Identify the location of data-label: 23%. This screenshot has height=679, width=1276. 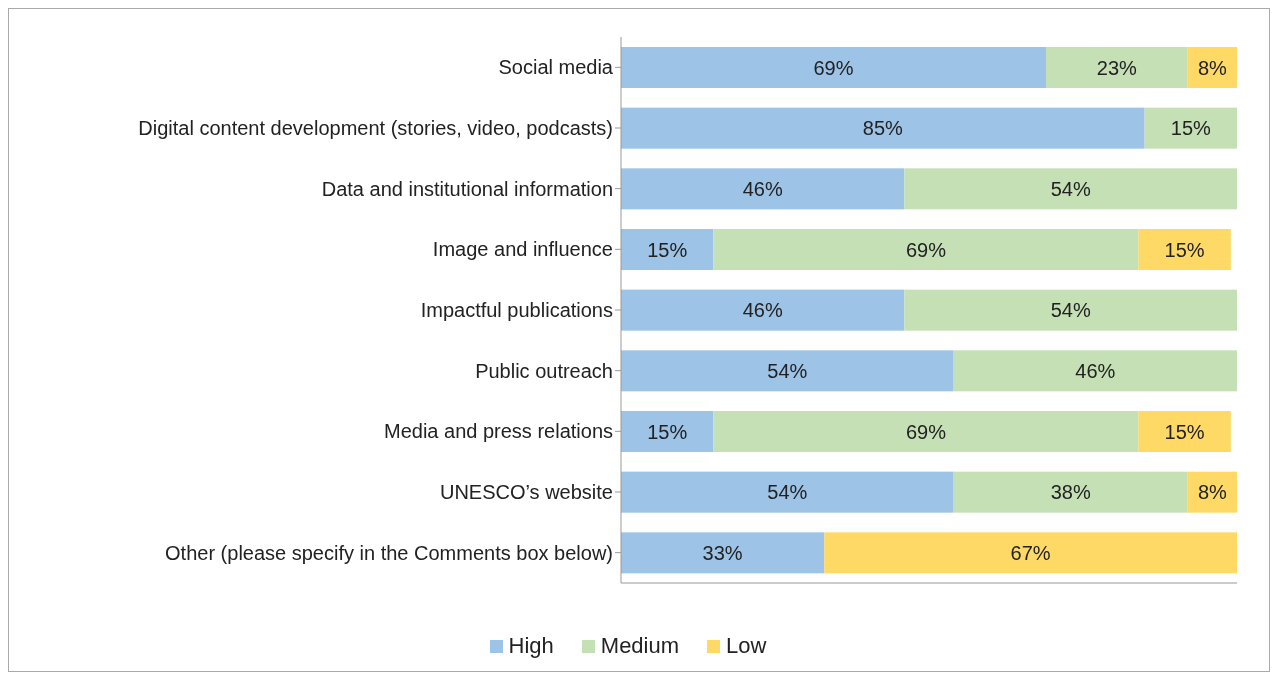
(1117, 67).